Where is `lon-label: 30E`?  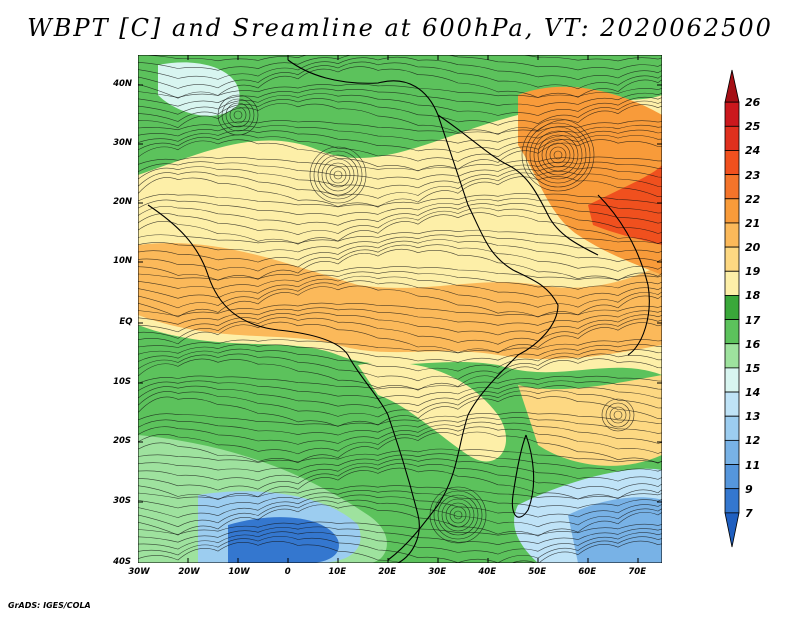
lon-label: 30E is located at coordinates (437, 572).